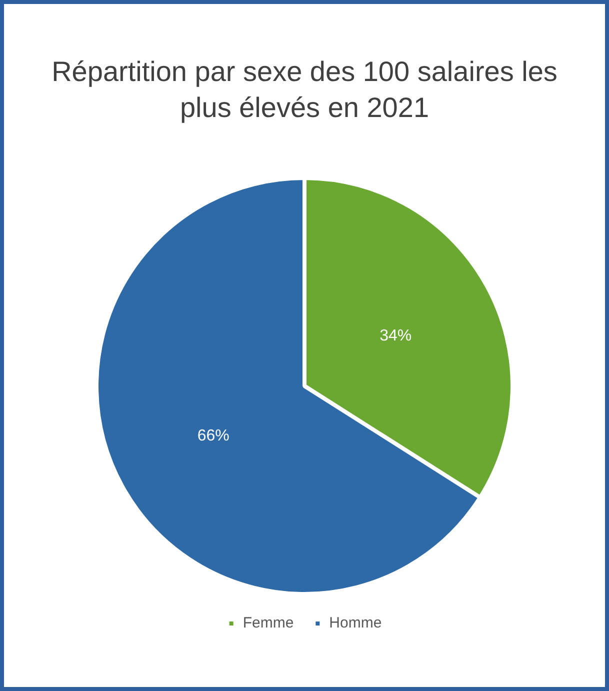 The width and height of the screenshot is (609, 691). I want to click on chart-title: Répartition par sexe des 100 salaires les plus élevés en 2021, so click(304, 90).